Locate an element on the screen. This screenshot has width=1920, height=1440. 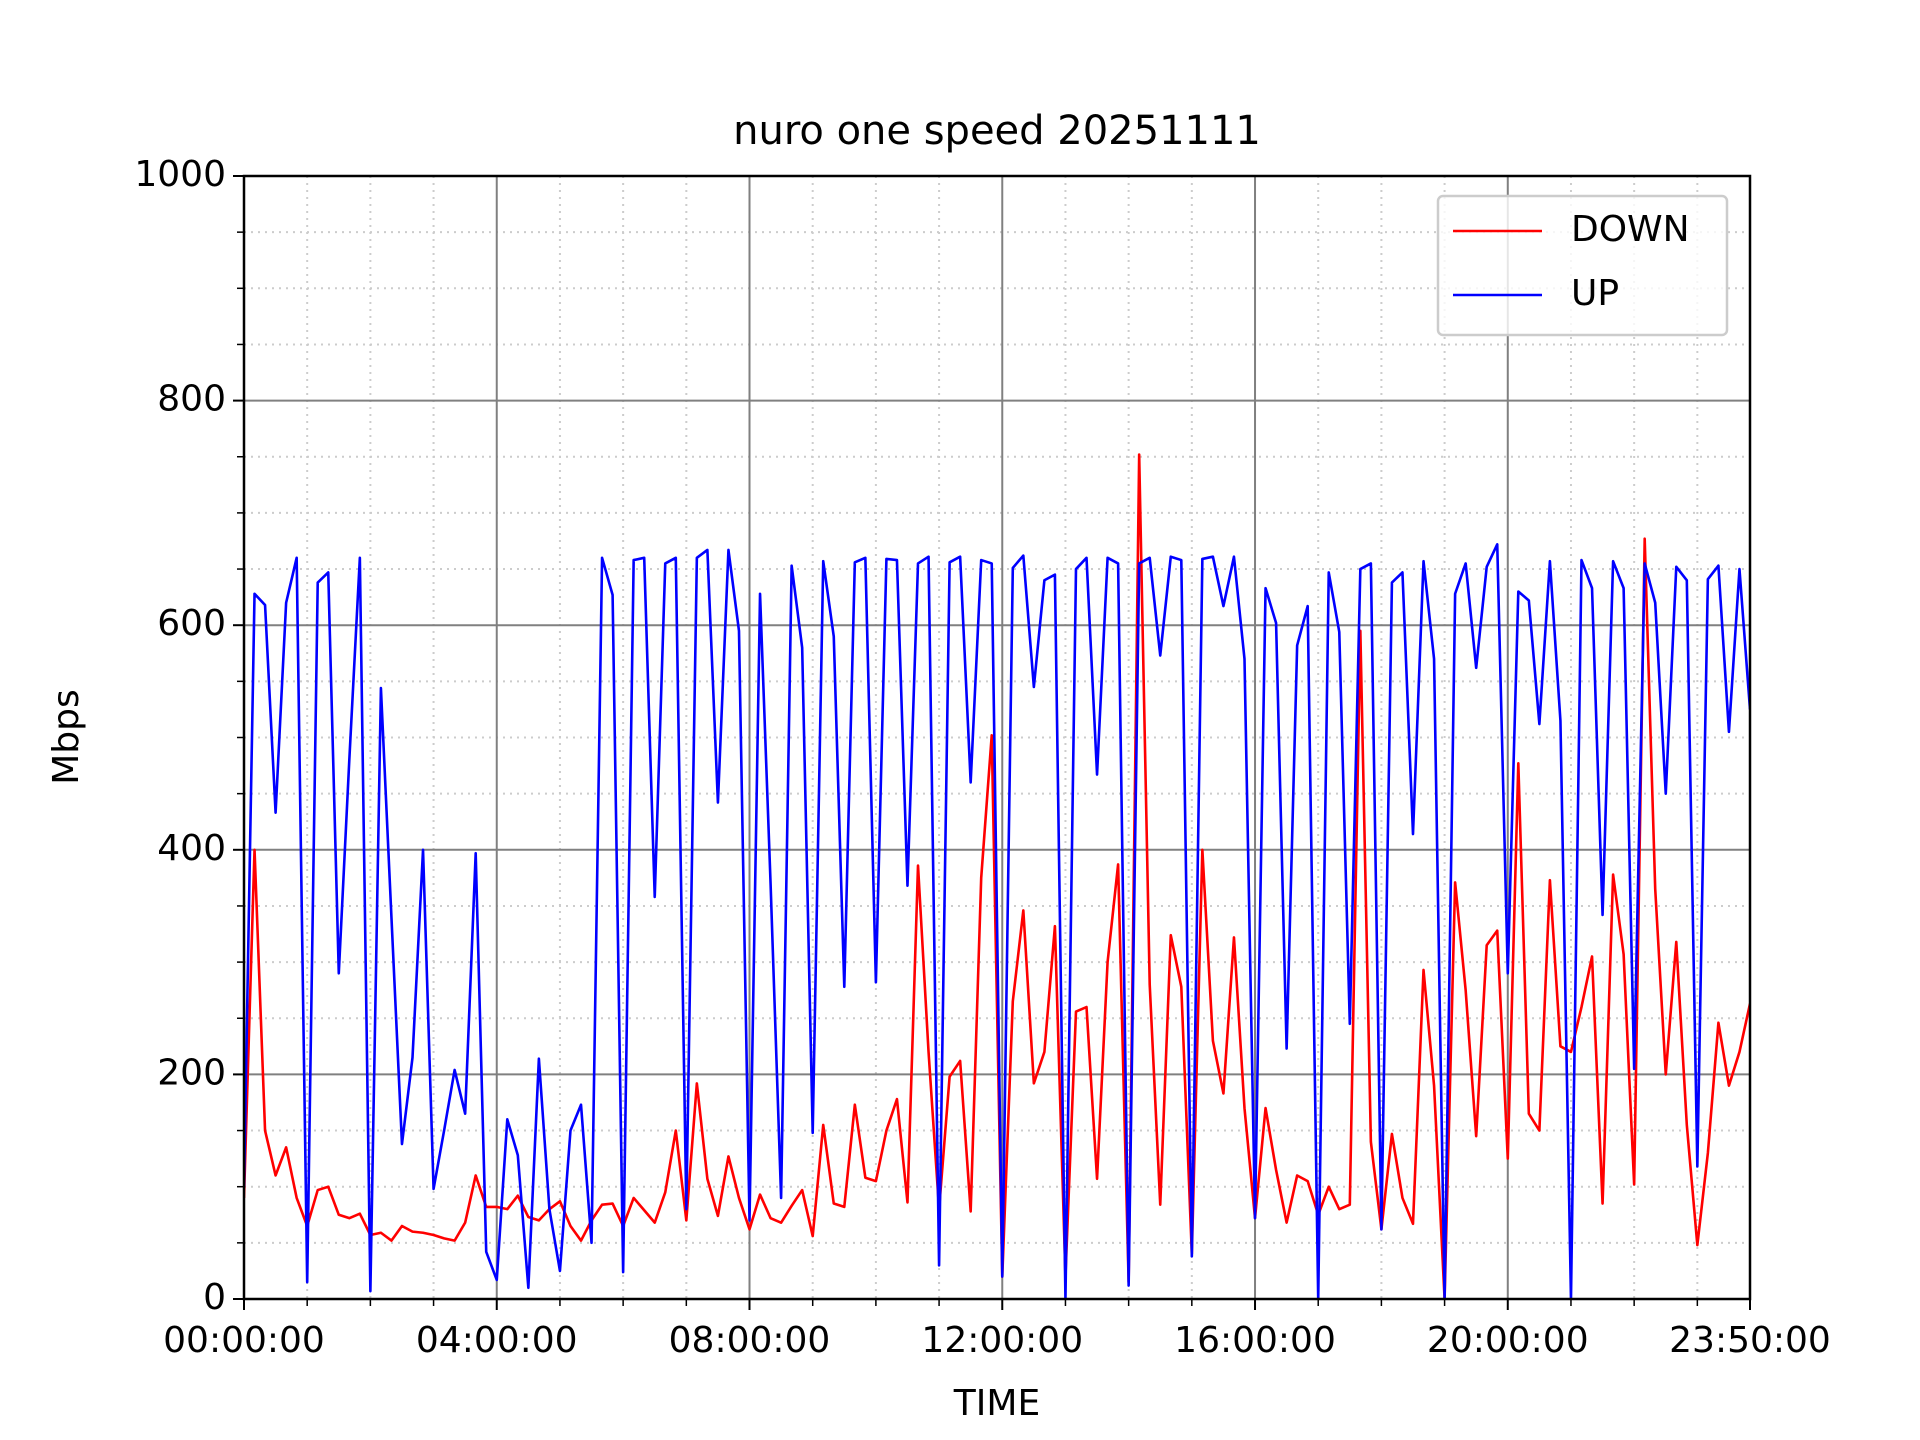
x-tick-label: 16:00:00 is located at coordinates (1255, 1340).